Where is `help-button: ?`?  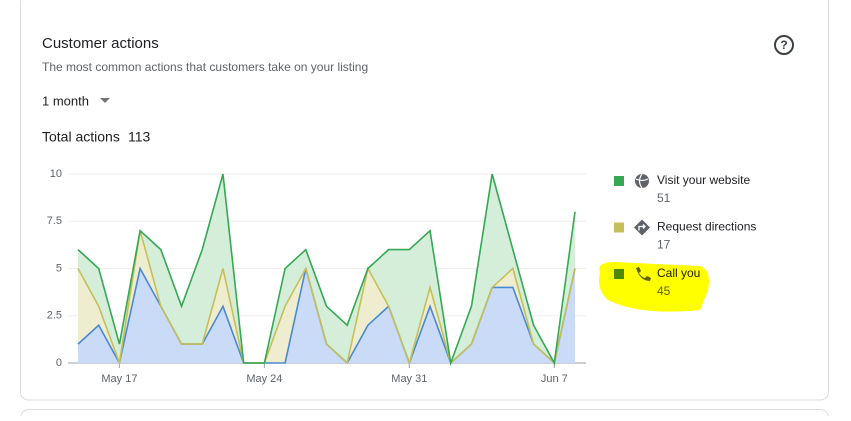 help-button: ? is located at coordinates (784, 45).